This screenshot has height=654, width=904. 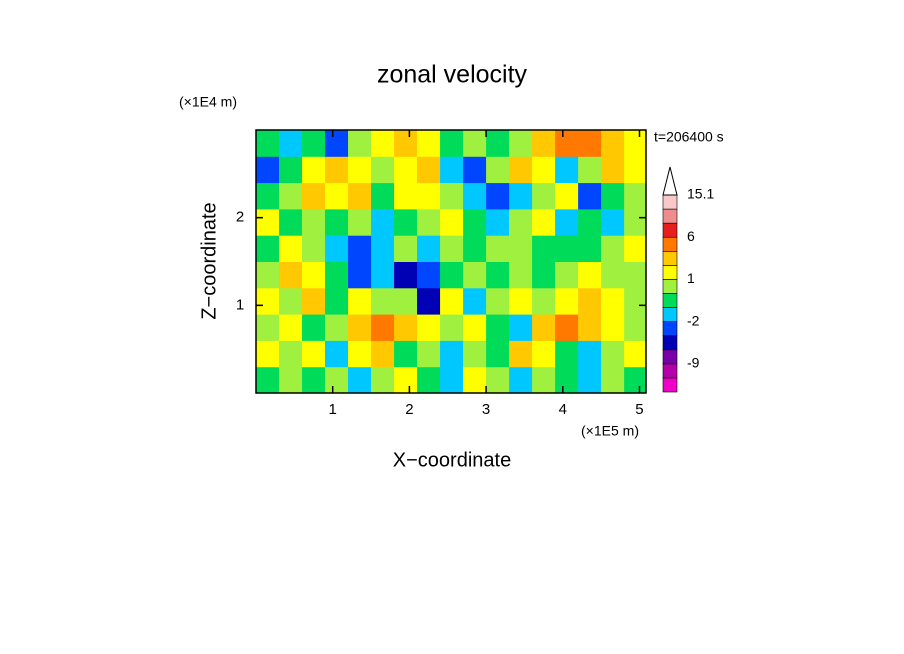 I want to click on chart-title: zonal velocity, so click(x=452, y=75).